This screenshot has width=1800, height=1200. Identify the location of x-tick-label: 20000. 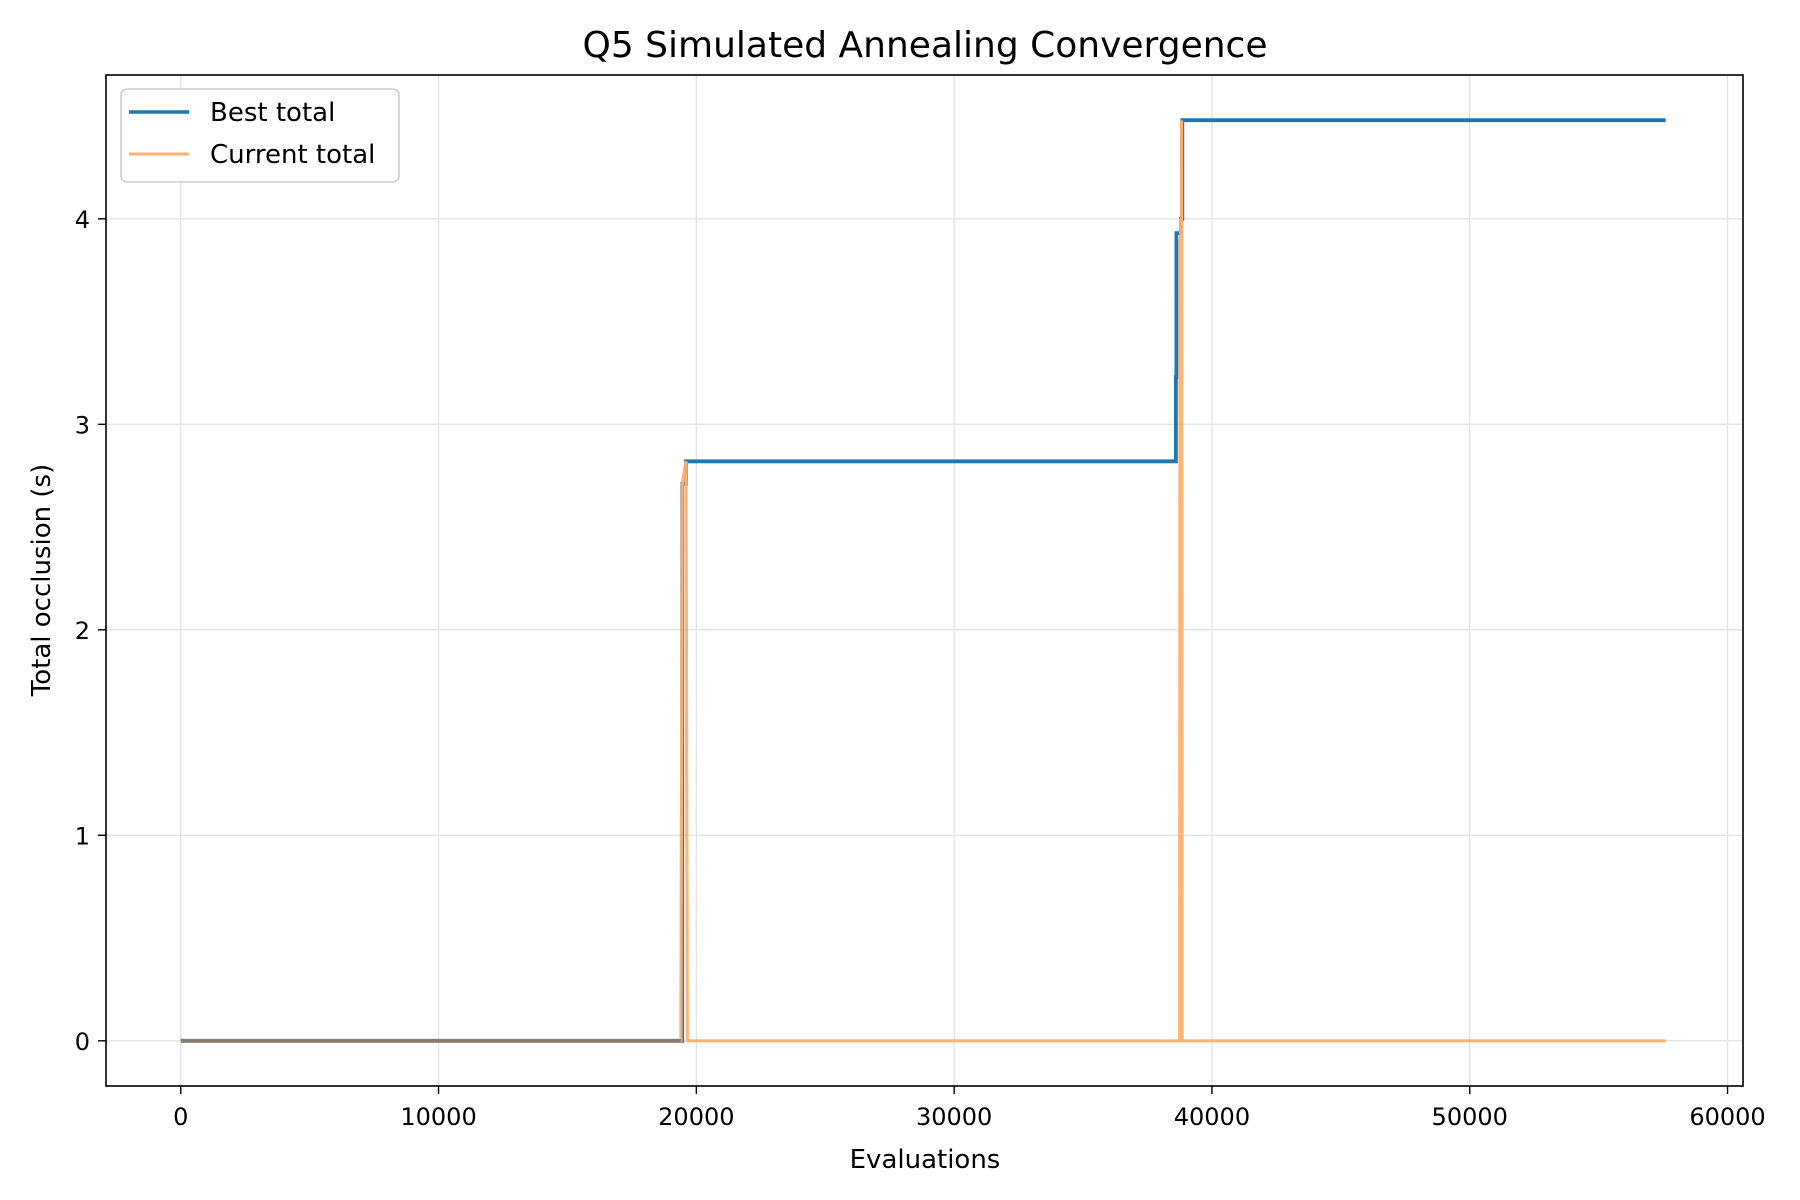
(696, 1117).